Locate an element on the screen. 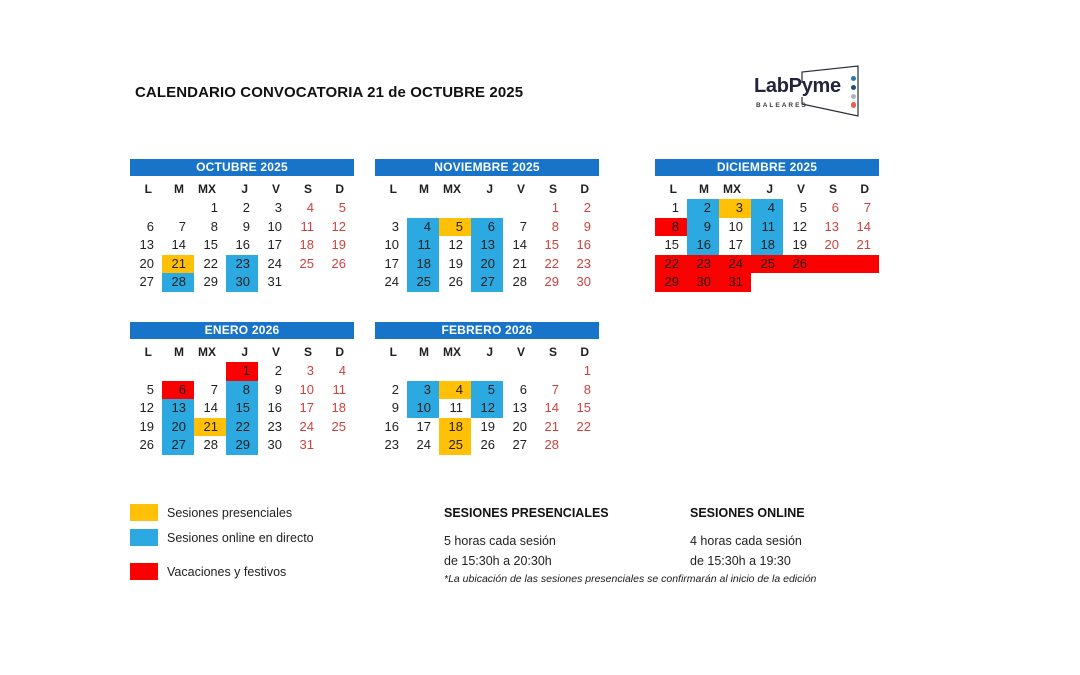 The height and width of the screenshot is (675, 1080). day-cell: 13 is located at coordinates (146, 244).